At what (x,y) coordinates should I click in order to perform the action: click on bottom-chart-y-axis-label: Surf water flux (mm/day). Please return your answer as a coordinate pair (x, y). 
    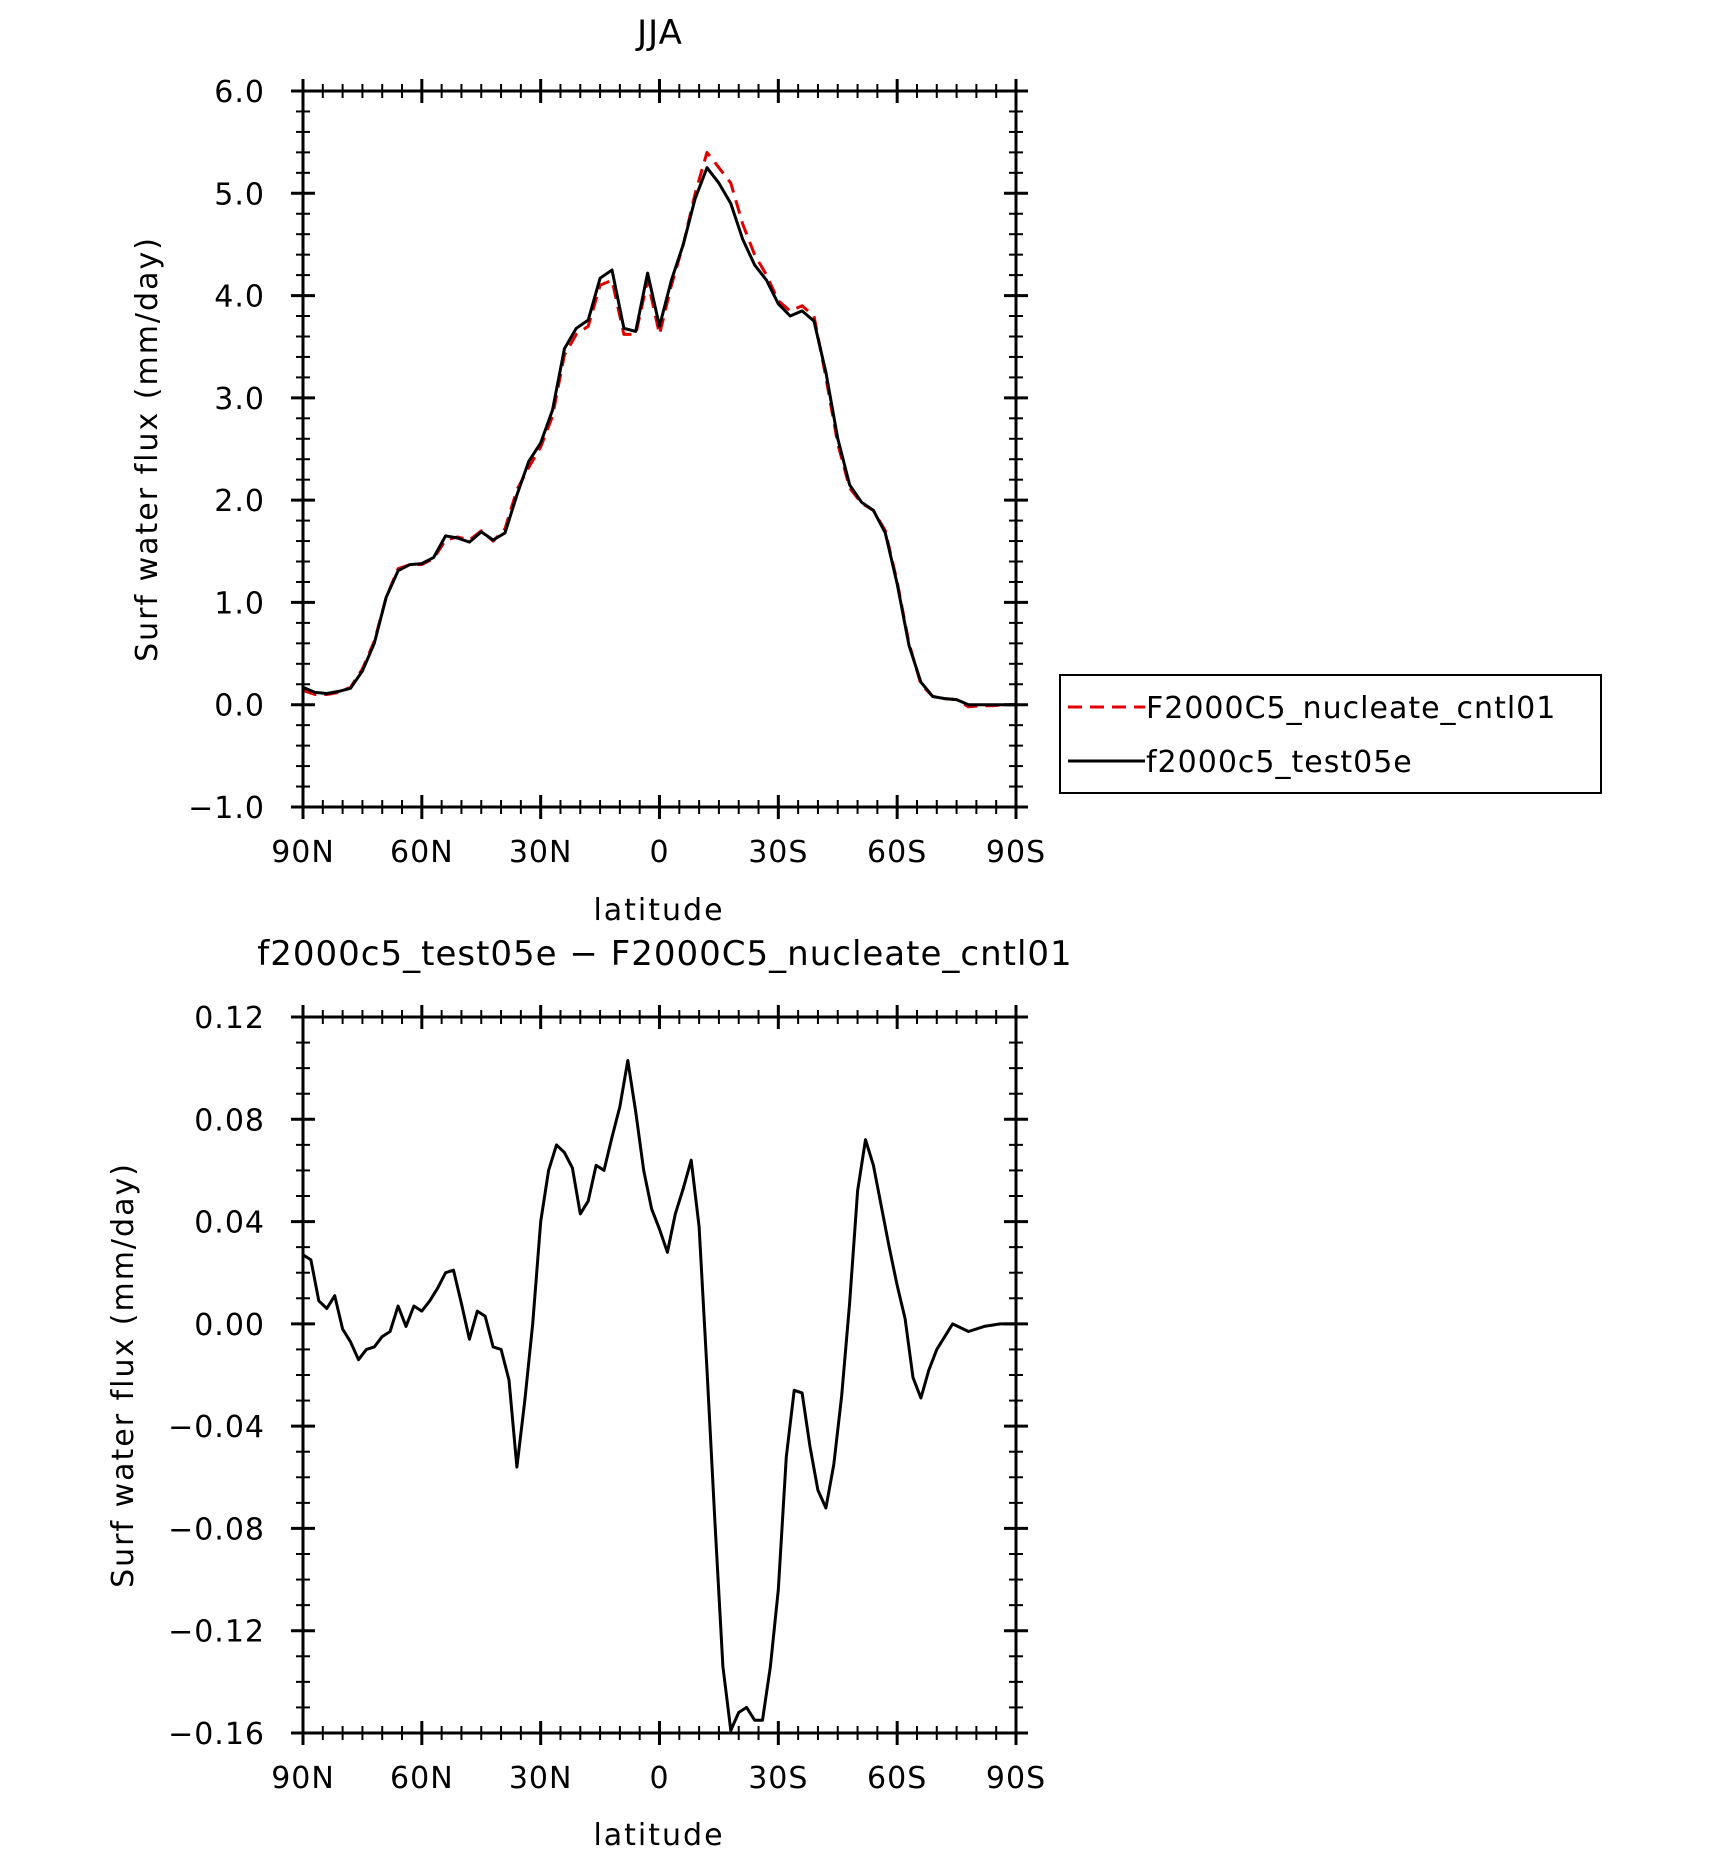
    Looking at the image, I should click on (123, 1375).